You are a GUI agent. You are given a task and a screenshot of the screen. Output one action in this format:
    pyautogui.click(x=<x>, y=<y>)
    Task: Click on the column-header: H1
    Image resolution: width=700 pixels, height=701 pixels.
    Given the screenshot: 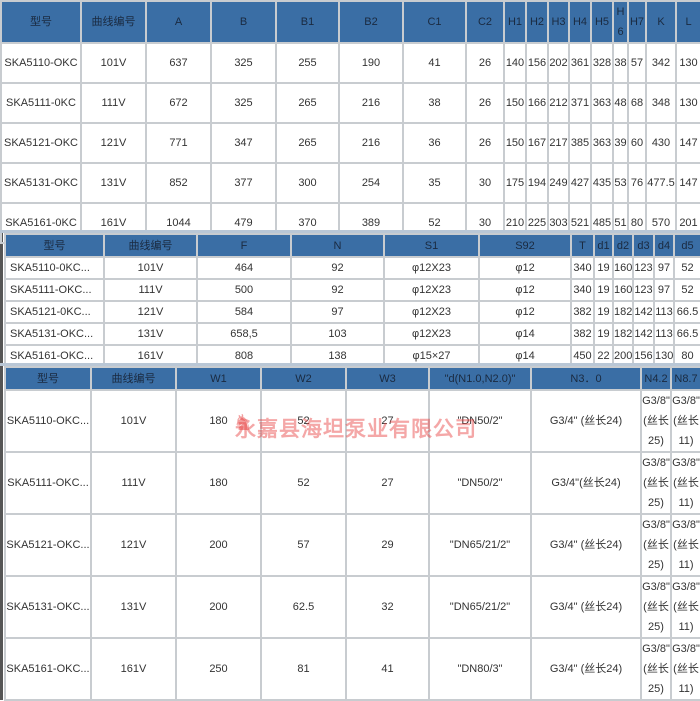 What is the action you would take?
    pyautogui.click(x=515, y=22)
    